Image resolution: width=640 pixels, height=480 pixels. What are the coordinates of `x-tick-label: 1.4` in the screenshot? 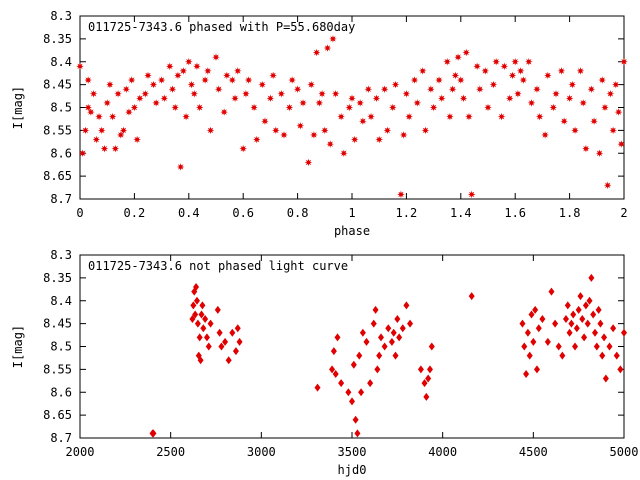 It's located at (461, 213).